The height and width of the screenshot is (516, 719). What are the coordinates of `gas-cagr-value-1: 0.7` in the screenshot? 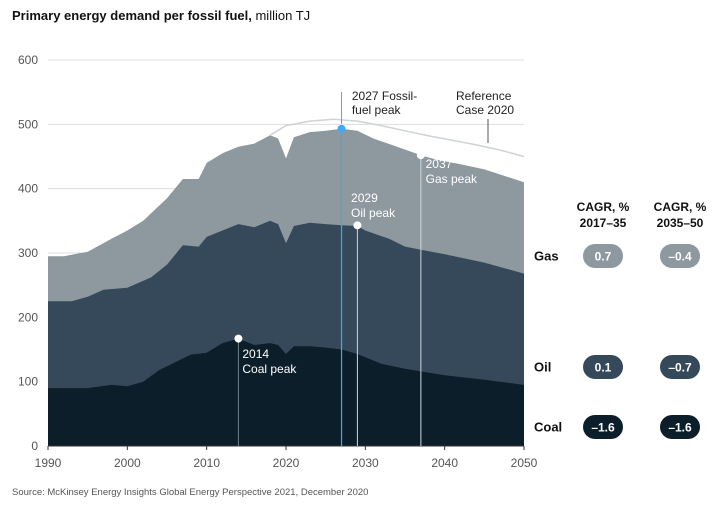 It's located at (603, 257).